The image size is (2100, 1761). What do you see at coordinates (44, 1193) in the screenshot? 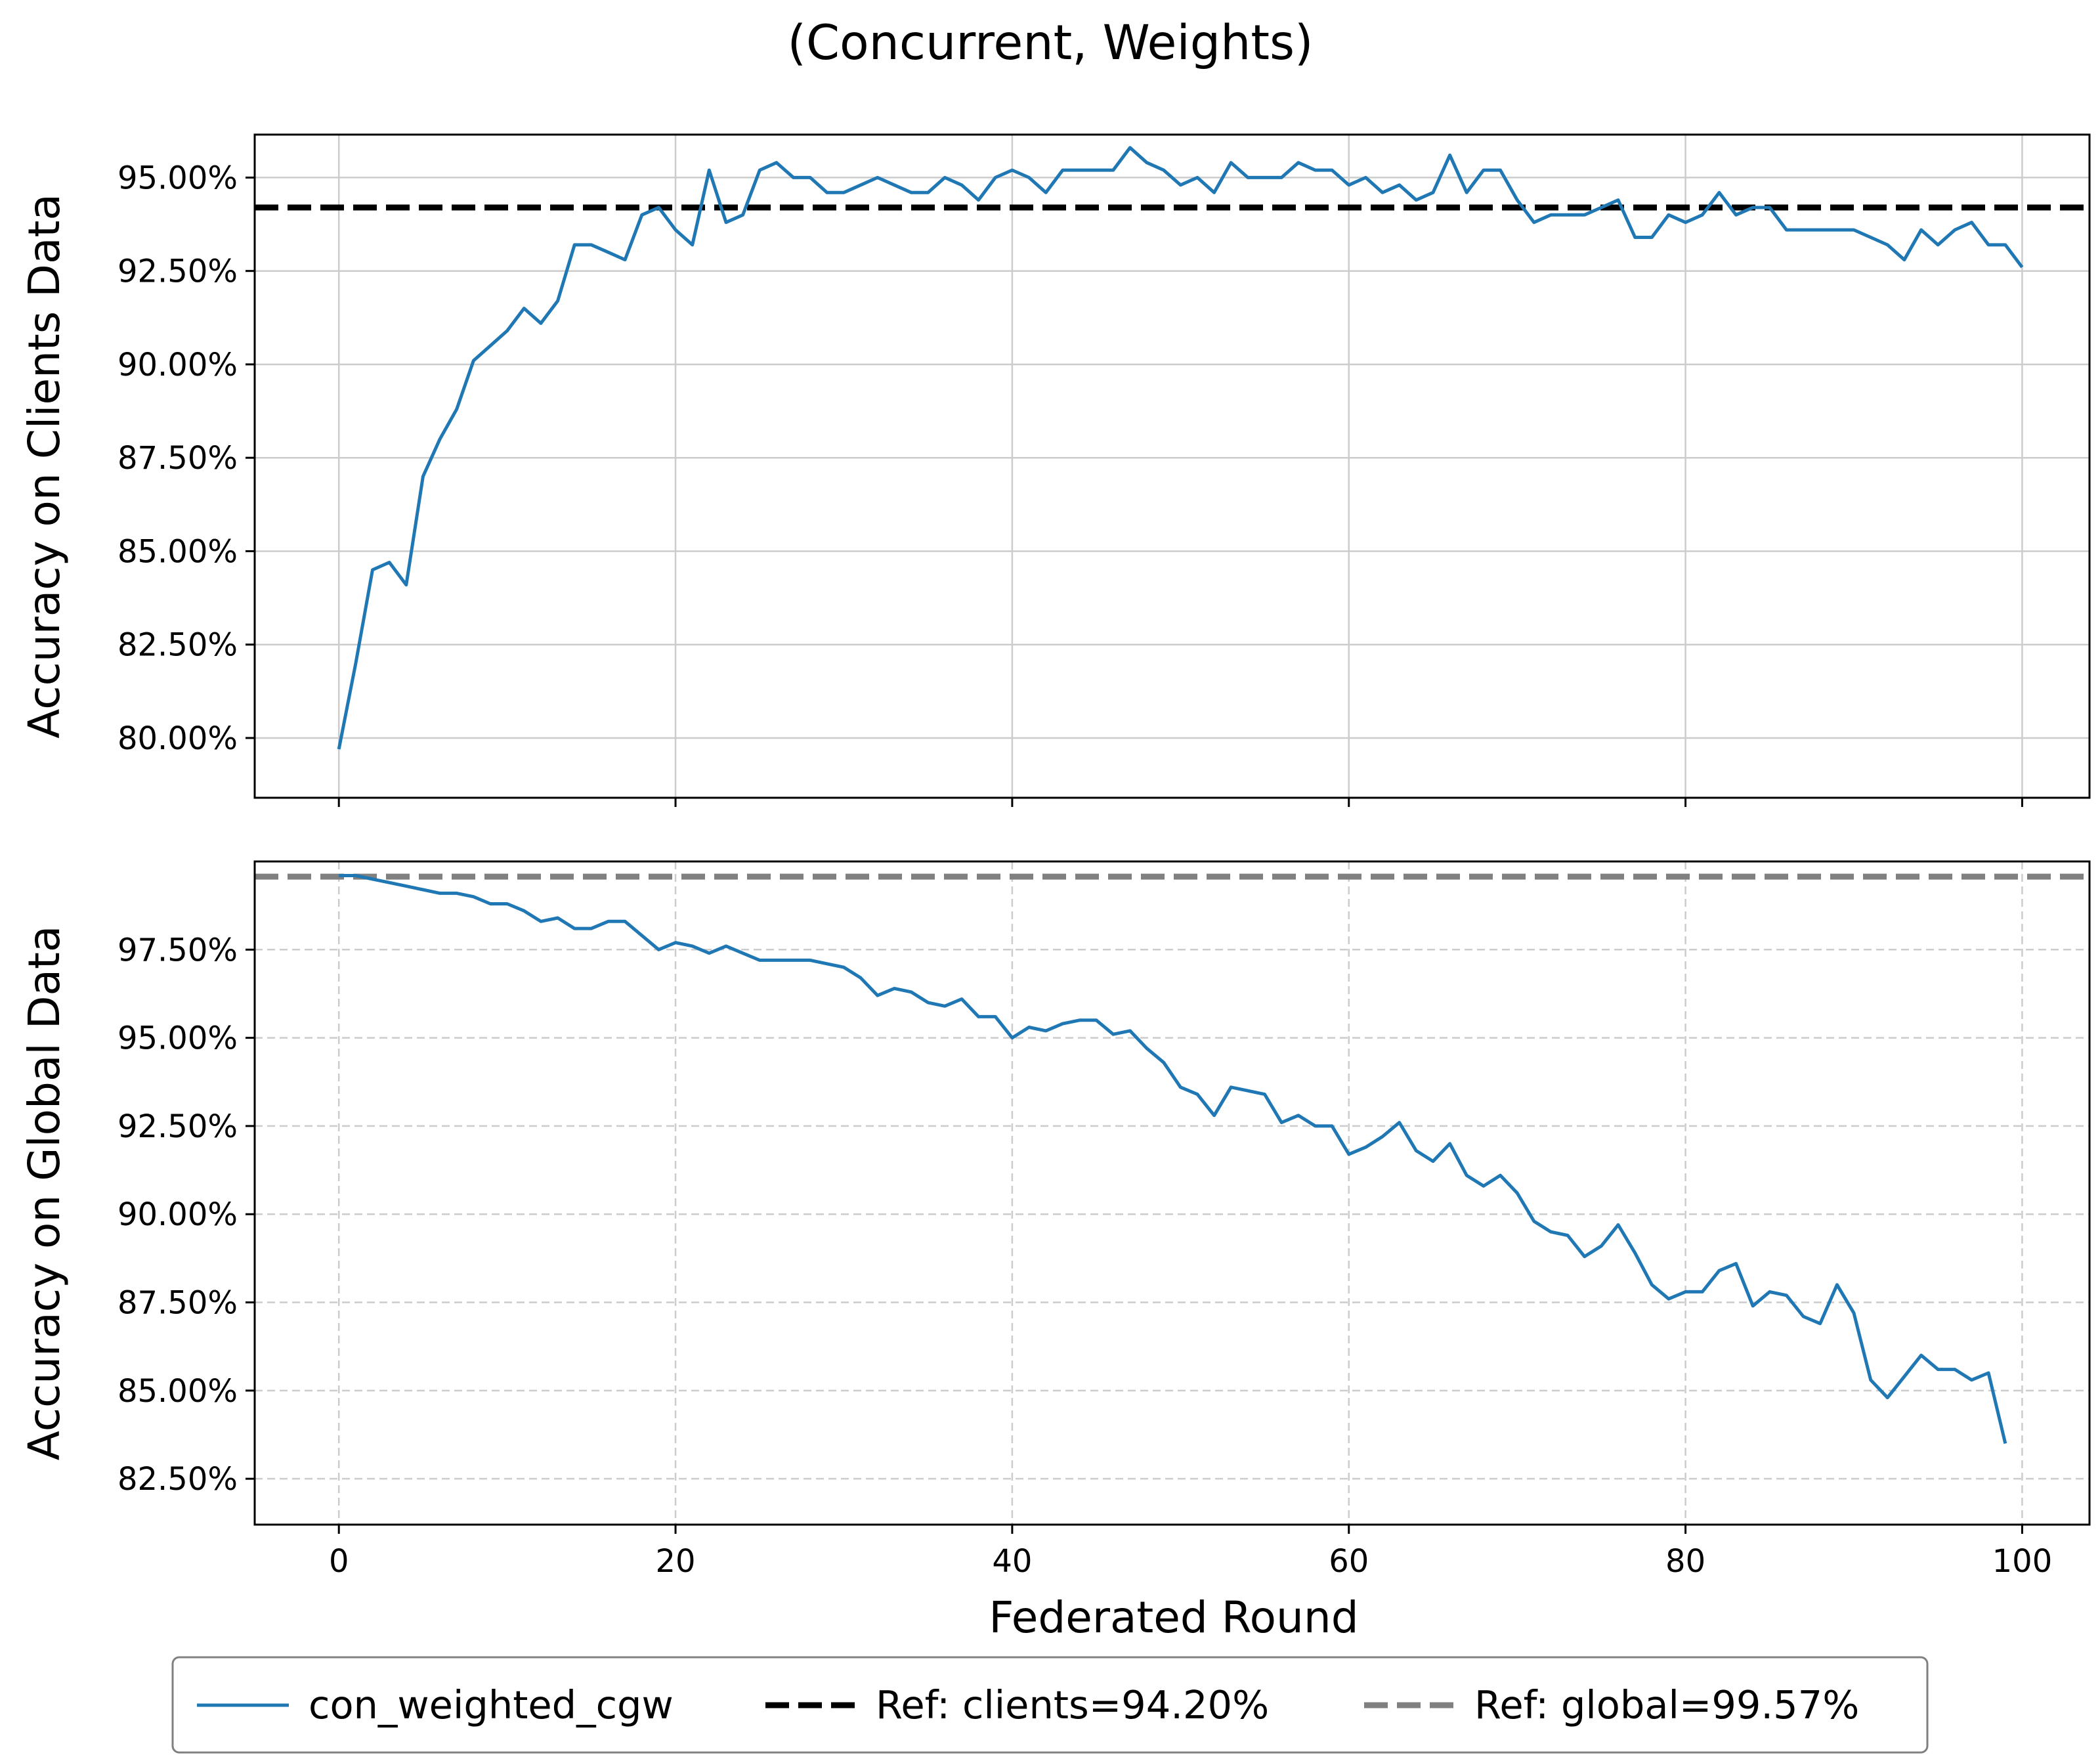
I see `global-y-axis-label: Accuracy on Global Data` at bounding box center [44, 1193].